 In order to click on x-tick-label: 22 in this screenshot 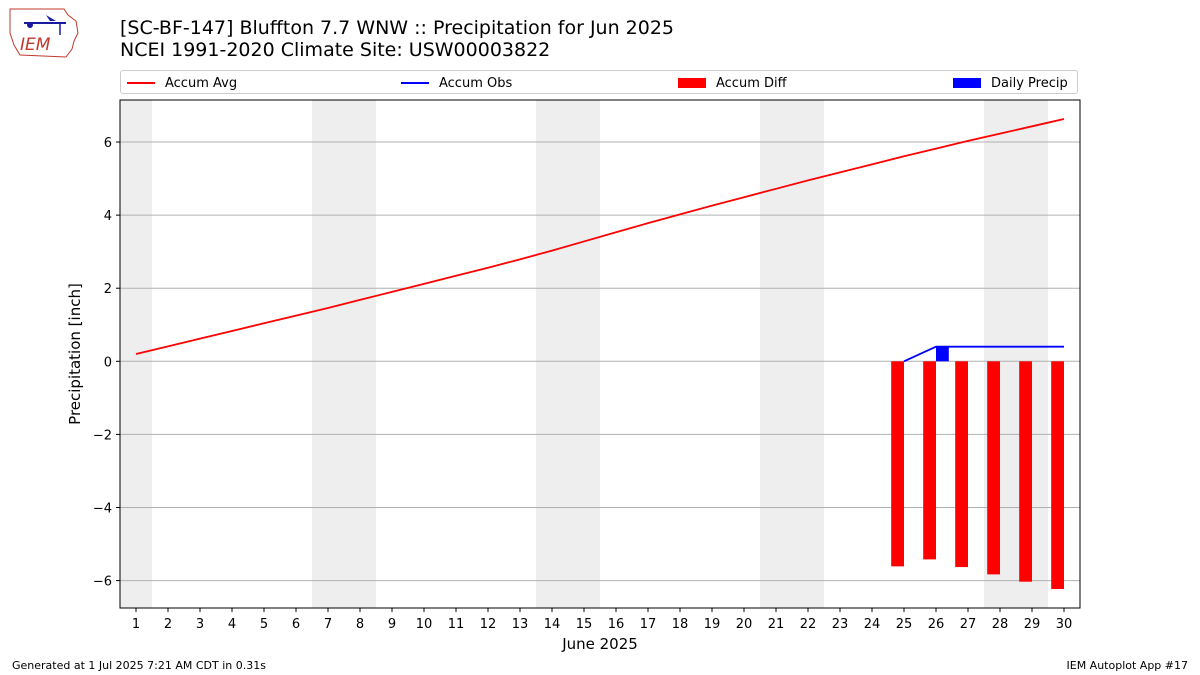, I will do `click(808, 624)`.